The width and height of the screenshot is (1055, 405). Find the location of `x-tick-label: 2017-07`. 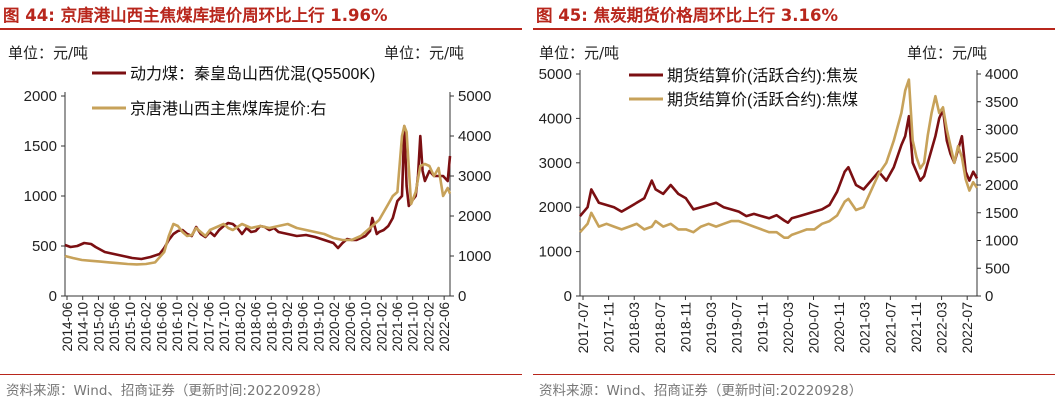

x-tick-label: 2017-07 is located at coordinates (583, 328).